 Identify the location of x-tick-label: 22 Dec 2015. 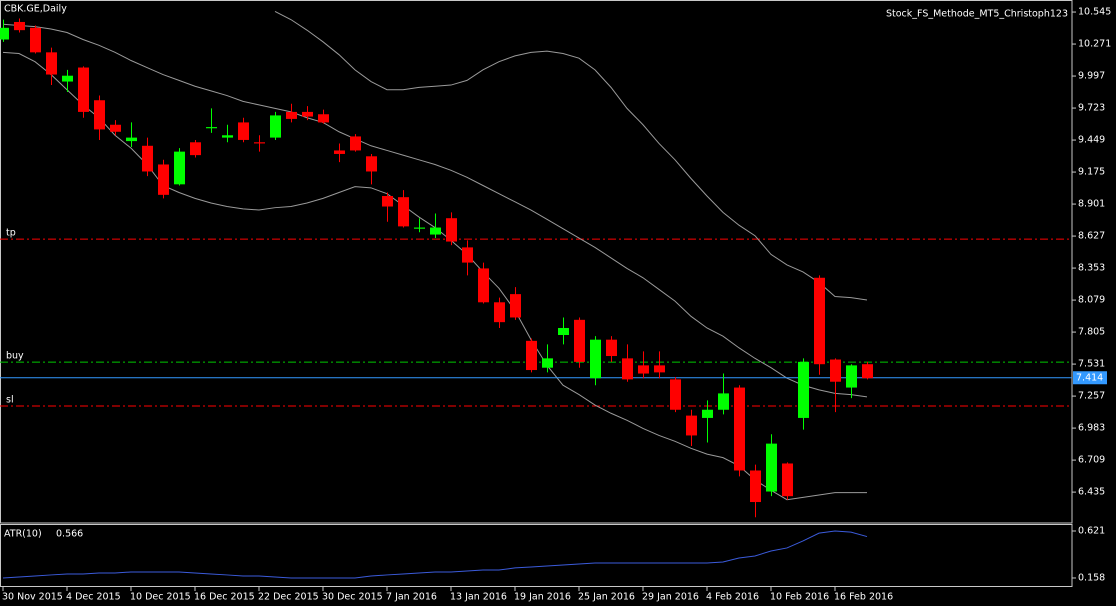
(288, 597).